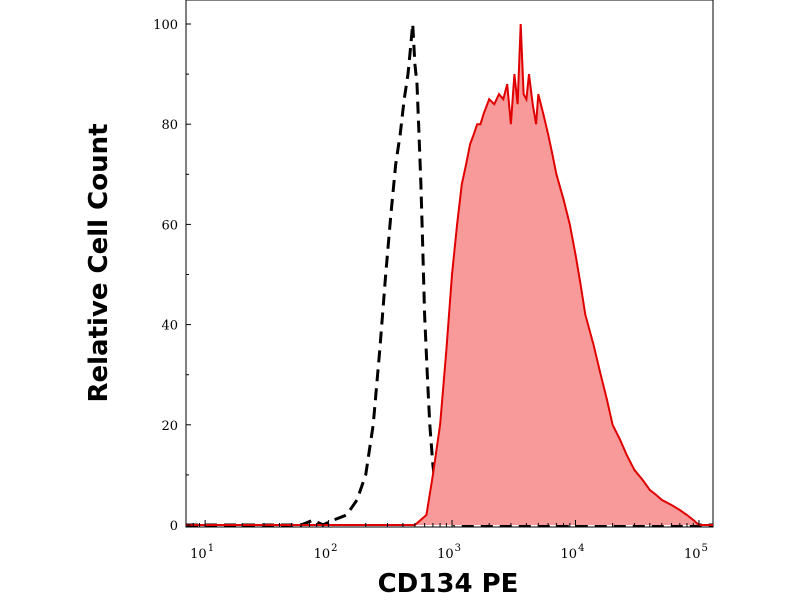 This screenshot has height=600, width=800. What do you see at coordinates (172, 276) in the screenshot?
I see `y-axis: 0 20 40 60 80 100` at bounding box center [172, 276].